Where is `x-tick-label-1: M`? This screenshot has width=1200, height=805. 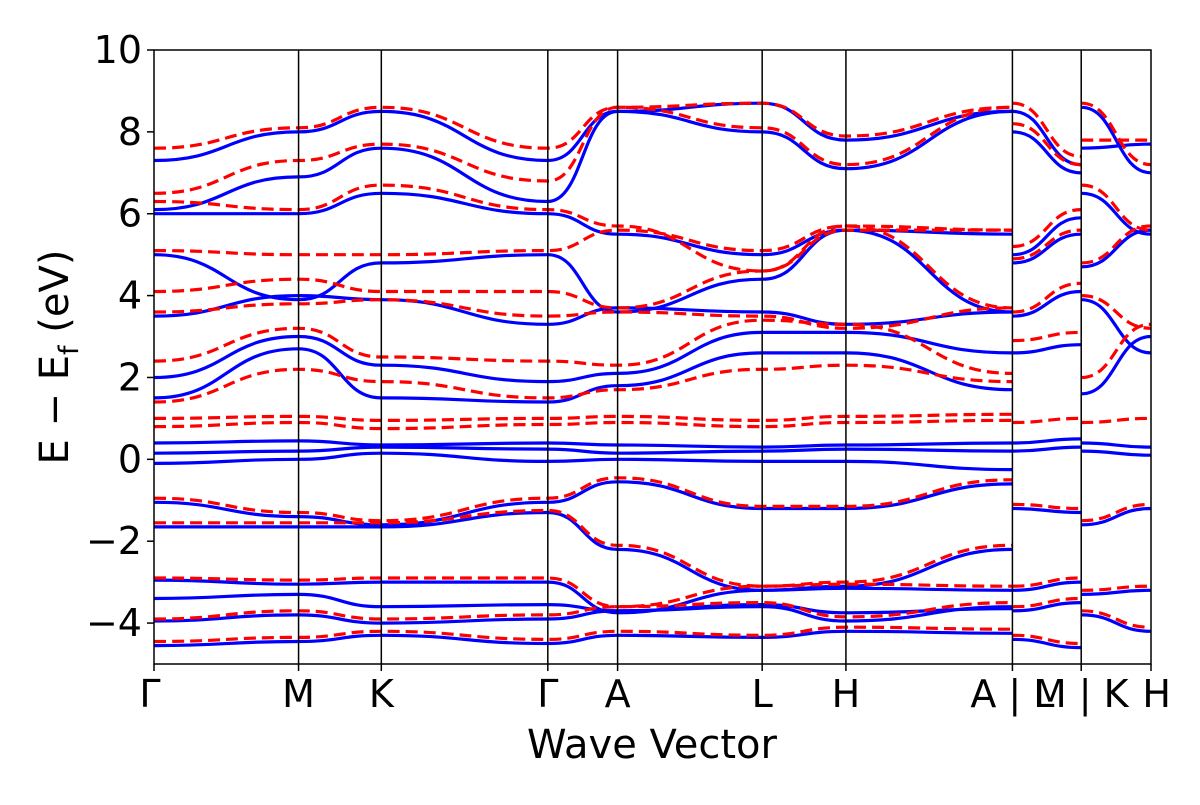
x-tick-label-1: M is located at coordinates (298, 694).